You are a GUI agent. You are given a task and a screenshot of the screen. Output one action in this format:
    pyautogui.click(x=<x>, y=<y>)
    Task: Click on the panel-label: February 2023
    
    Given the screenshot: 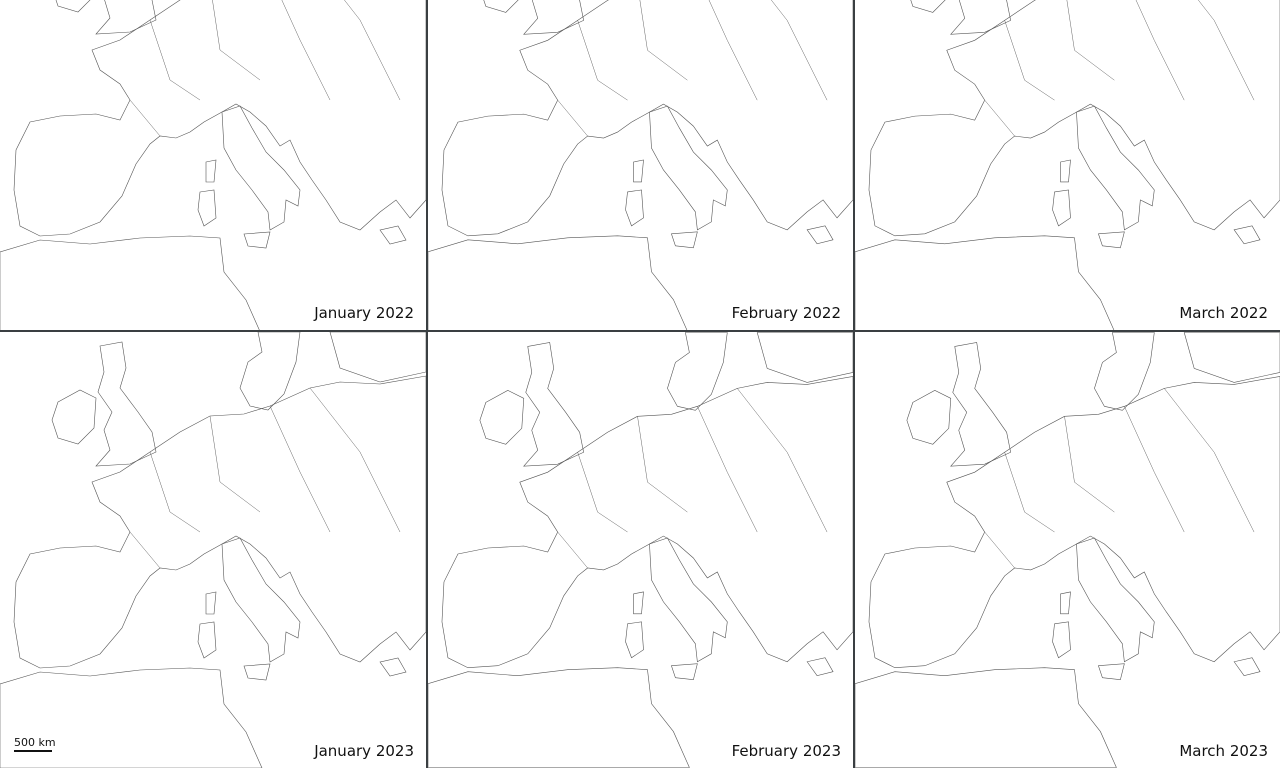 What is the action you would take?
    pyautogui.click(x=786, y=751)
    